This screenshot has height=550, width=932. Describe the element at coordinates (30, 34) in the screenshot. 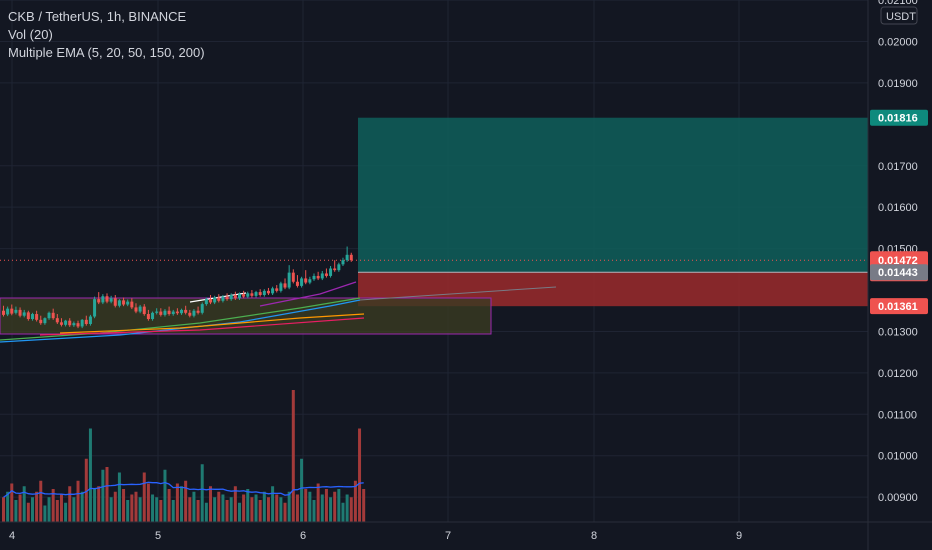

I see `volume-indicator-line: Vol (20)` at that location.